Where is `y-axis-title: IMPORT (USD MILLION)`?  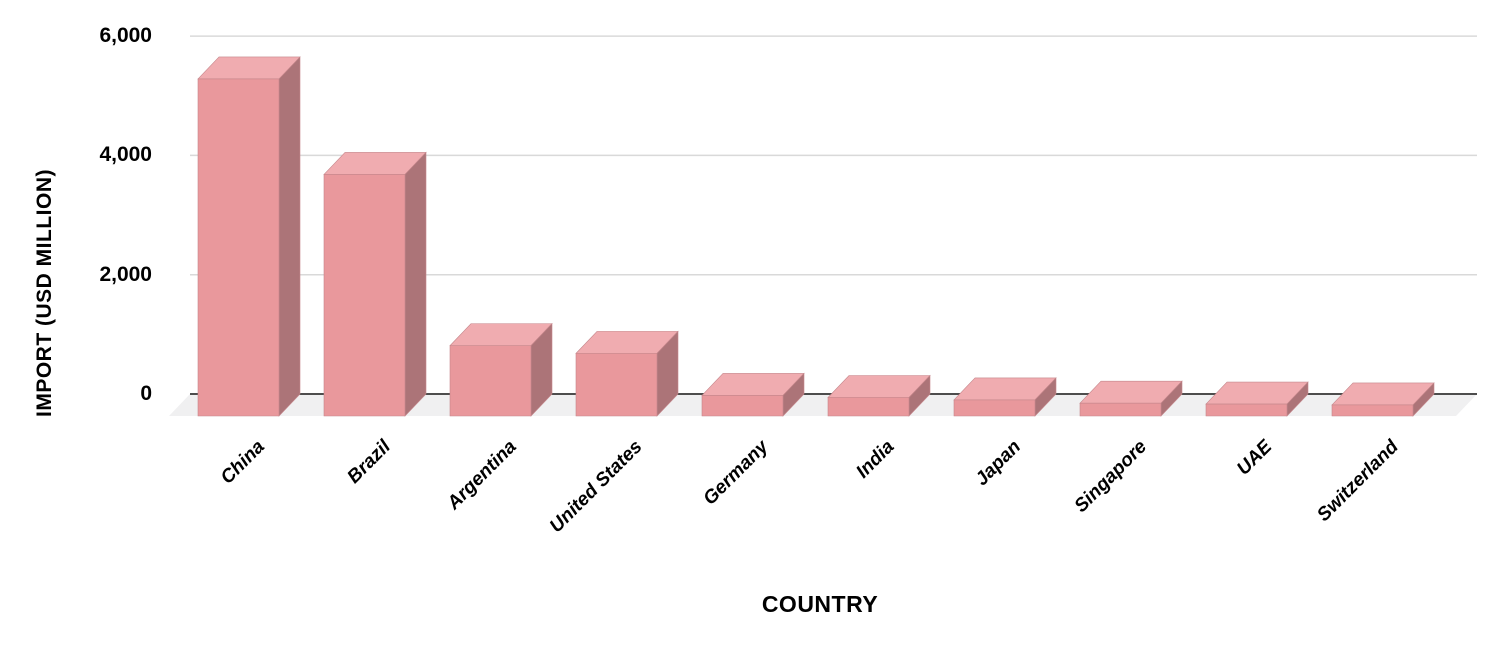 y-axis-title: IMPORT (USD MILLION) is located at coordinates (44, 293).